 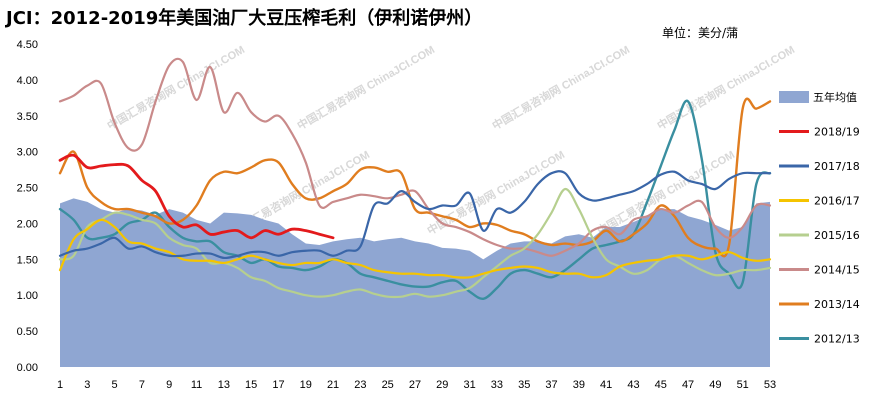 I want to click on x-tick-label: 41, so click(x=606, y=385).